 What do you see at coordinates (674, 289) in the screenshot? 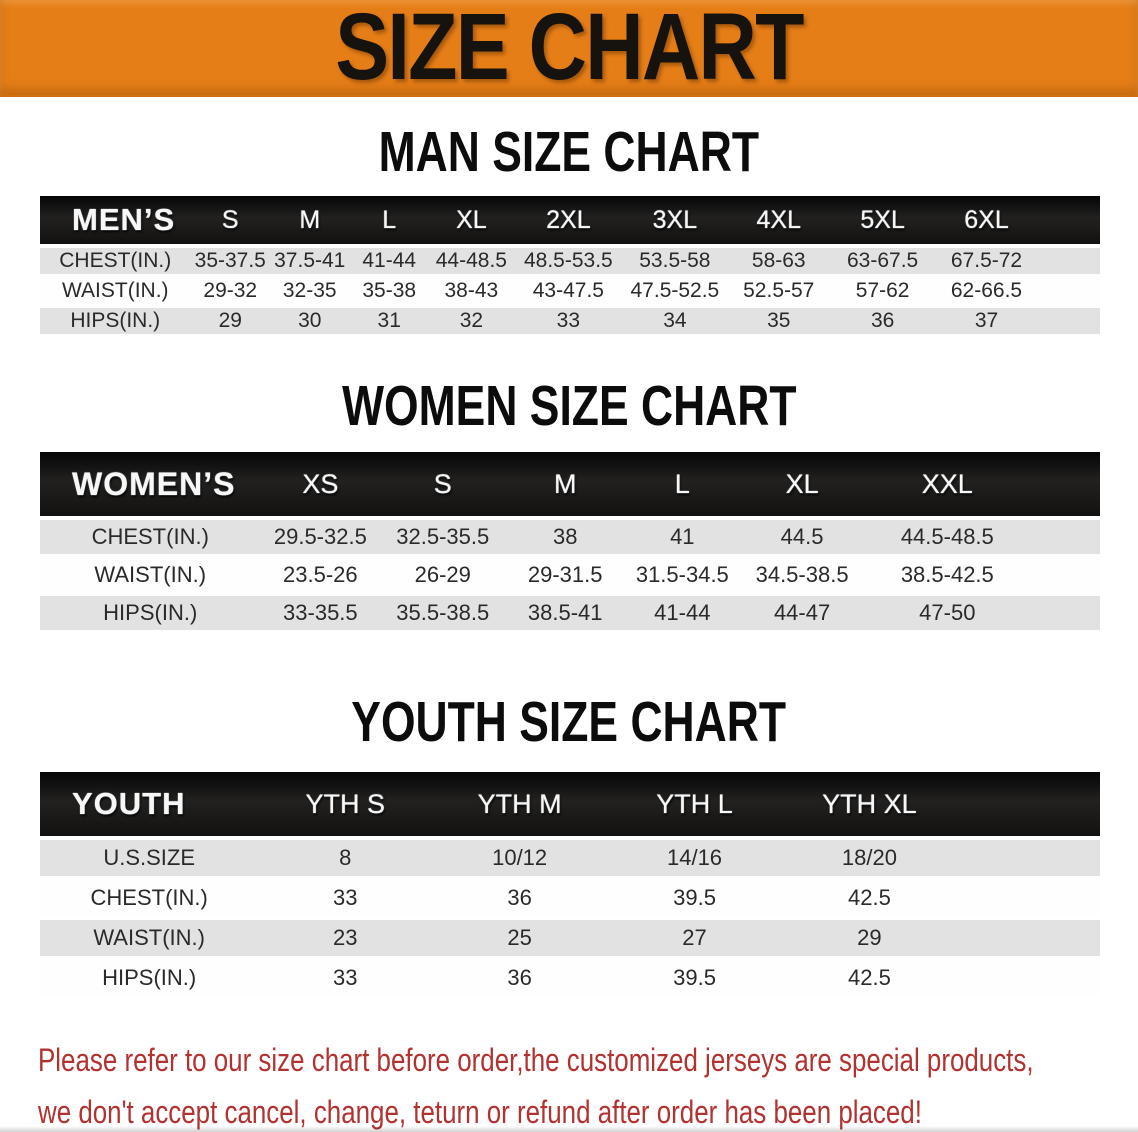
I see `size-cell: 47.5-52.5` at bounding box center [674, 289].